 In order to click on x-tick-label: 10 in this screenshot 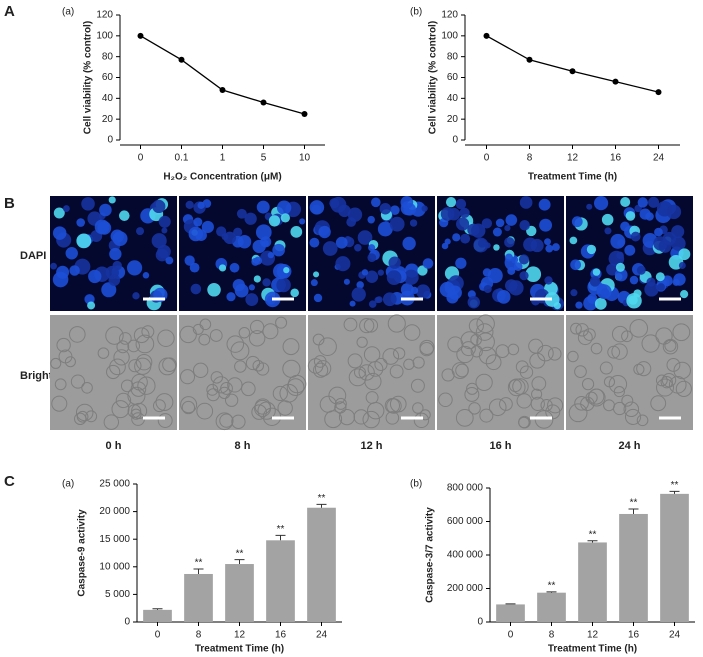, I will do `click(305, 158)`.